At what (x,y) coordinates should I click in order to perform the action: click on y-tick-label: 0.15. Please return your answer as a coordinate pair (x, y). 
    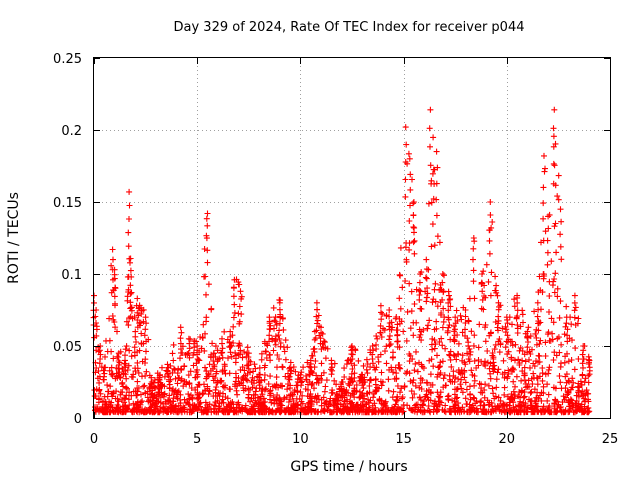
    Looking at the image, I should click on (67, 203).